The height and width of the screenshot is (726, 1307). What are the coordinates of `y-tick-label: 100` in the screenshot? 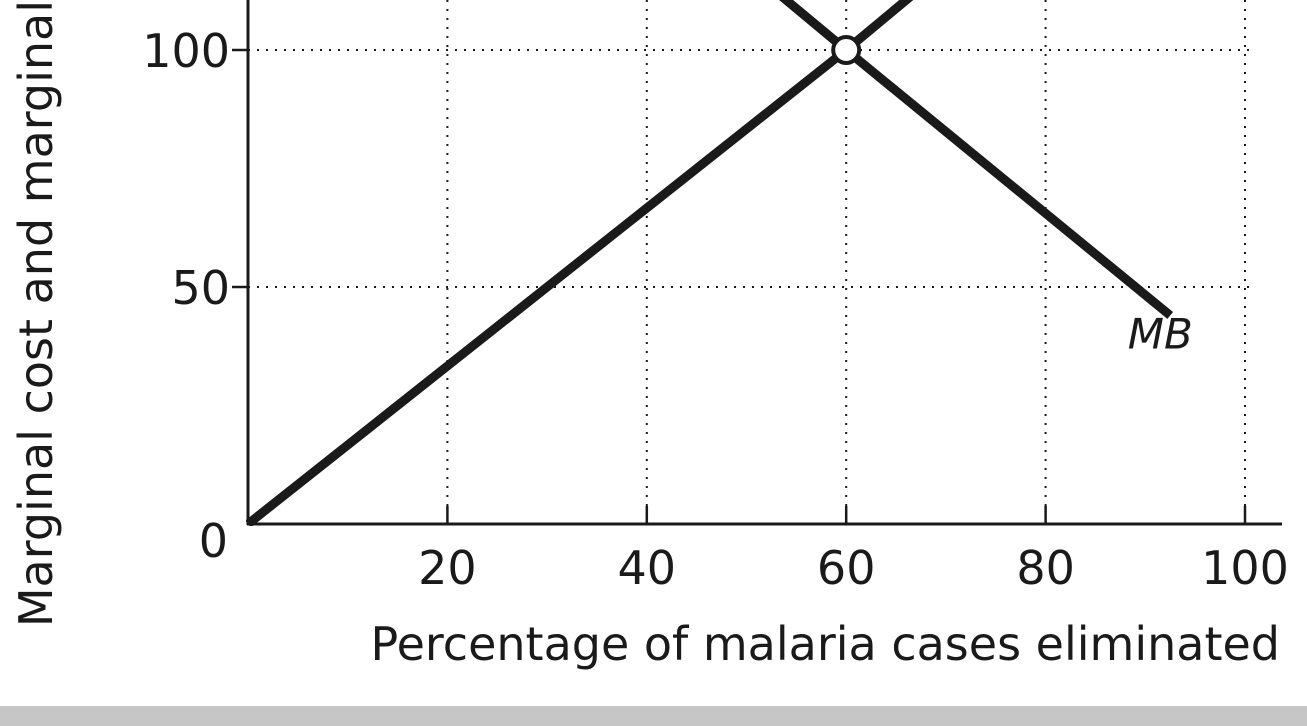 It's located at (186, 51).